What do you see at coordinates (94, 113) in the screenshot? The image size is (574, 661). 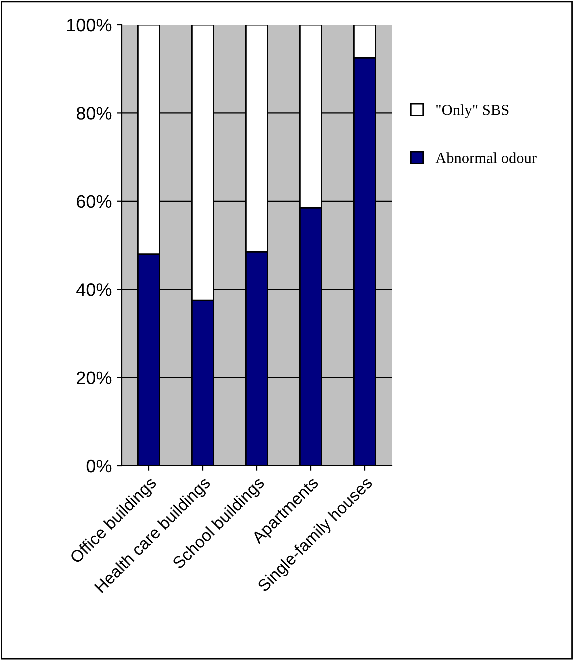 I see `y-tick-label: 80%` at bounding box center [94, 113].